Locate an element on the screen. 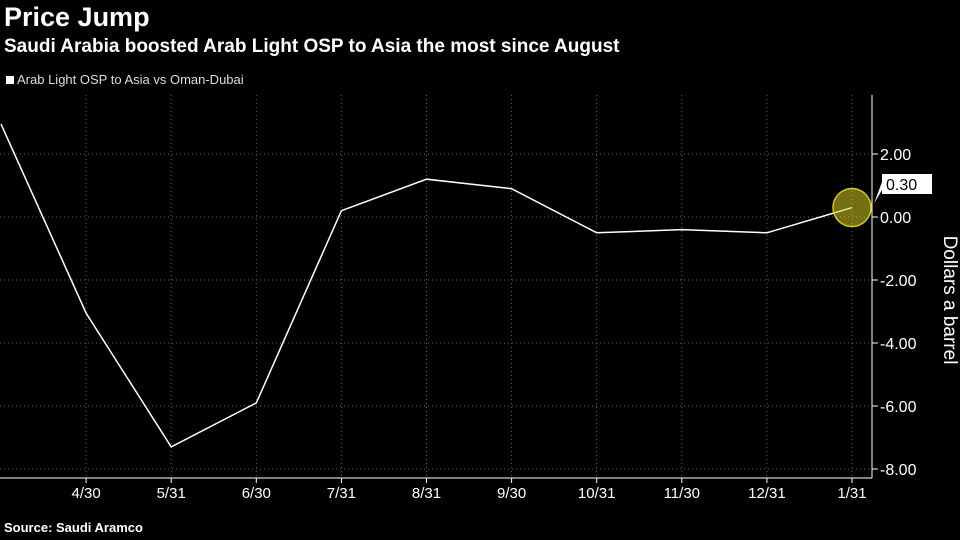 This screenshot has height=540, width=960. legend-swatch is located at coordinates (10, 79).